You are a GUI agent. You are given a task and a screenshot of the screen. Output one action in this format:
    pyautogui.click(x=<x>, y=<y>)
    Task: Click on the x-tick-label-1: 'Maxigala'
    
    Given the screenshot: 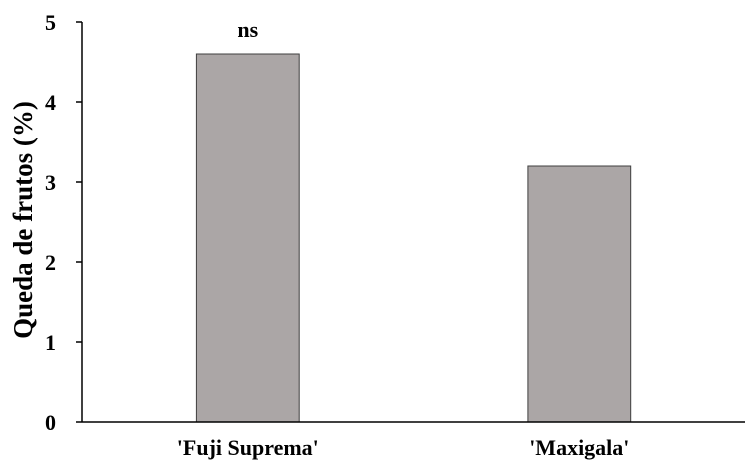 What is the action you would take?
    pyautogui.click(x=579, y=447)
    